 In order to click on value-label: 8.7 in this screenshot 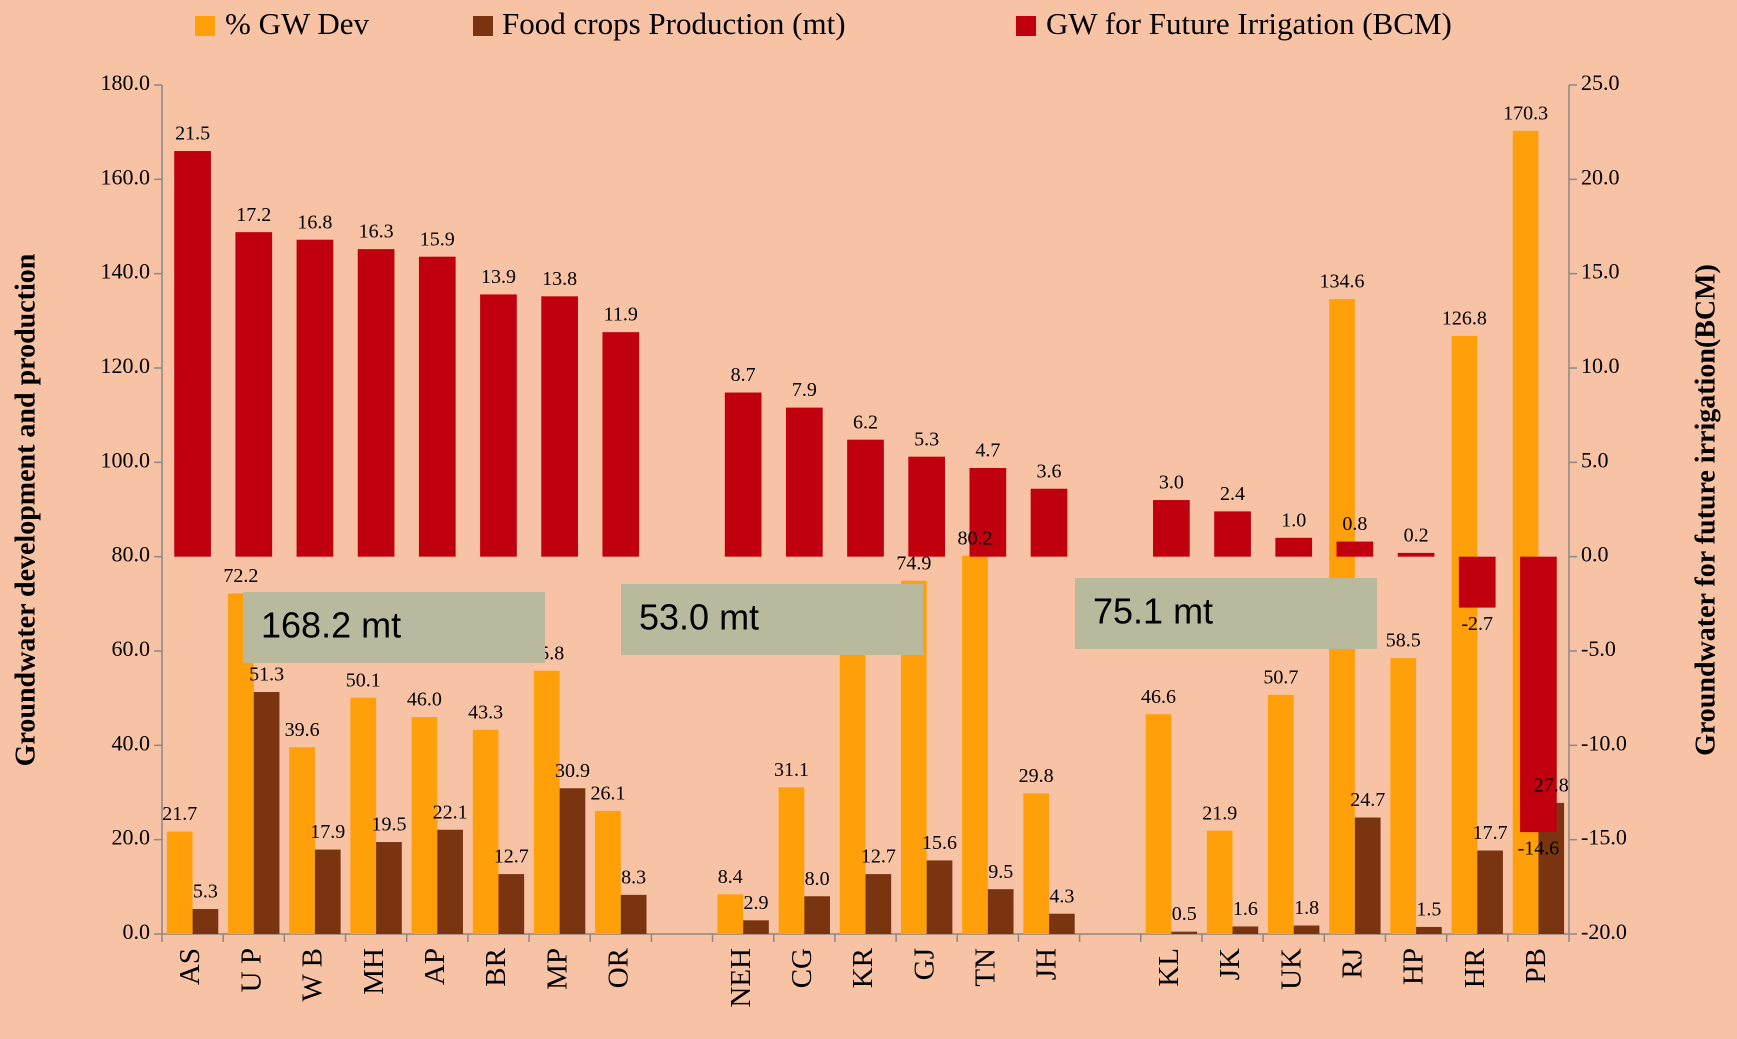, I will do `click(743, 375)`.